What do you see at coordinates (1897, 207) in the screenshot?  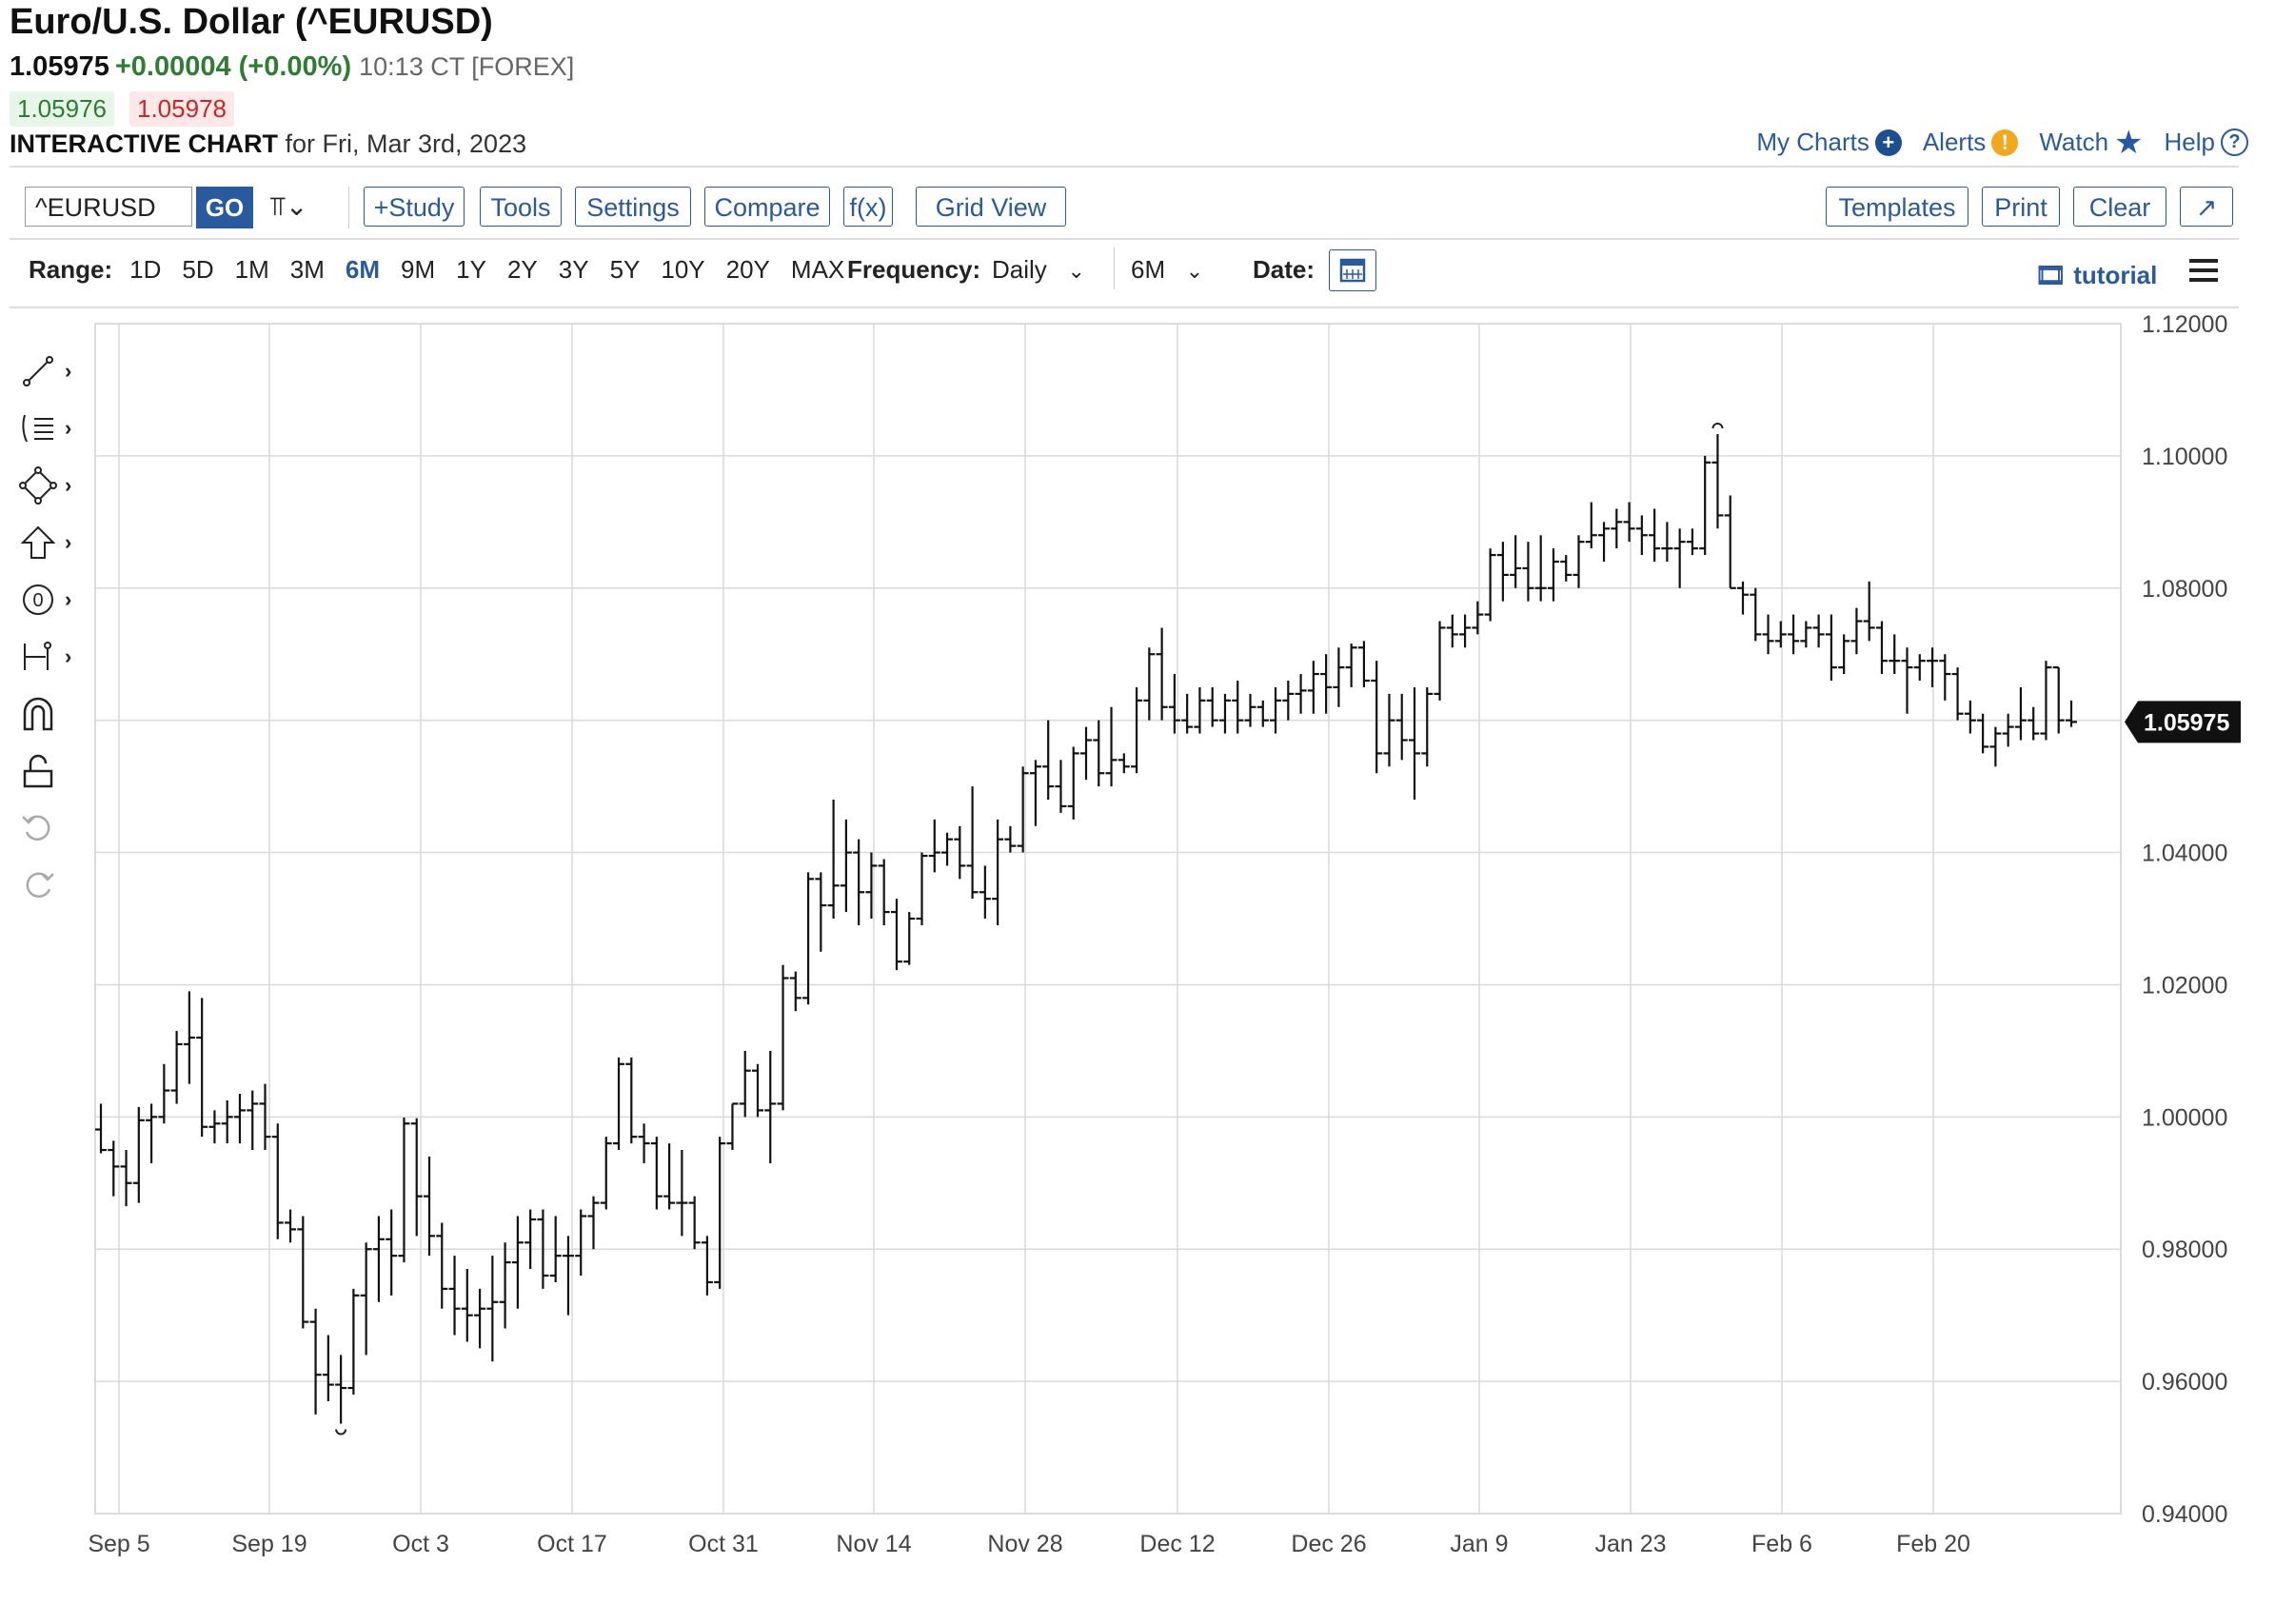 I see `templates-button: Templates` at bounding box center [1897, 207].